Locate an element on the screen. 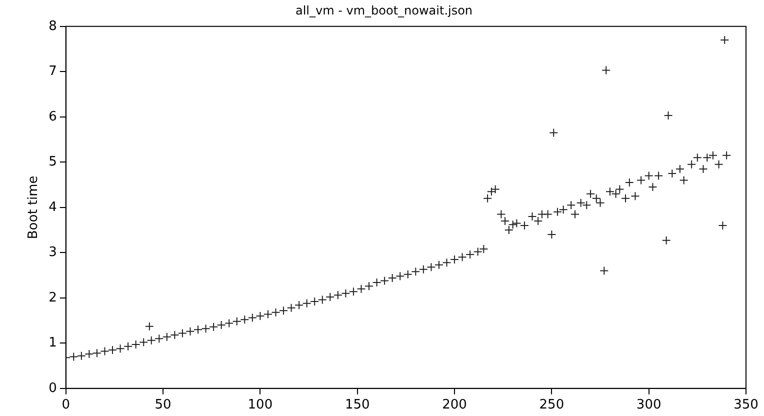  y-axis-title: Boot time is located at coordinates (34, 208).